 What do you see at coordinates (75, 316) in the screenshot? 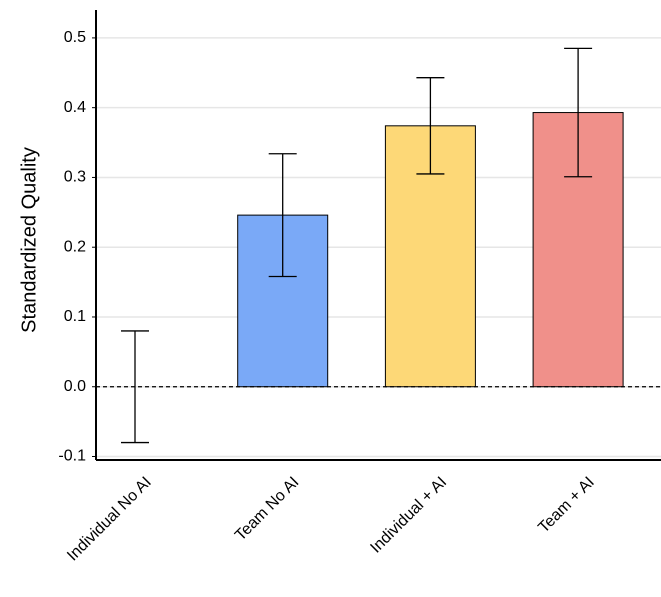
I see `y-tick-label: 0.1` at bounding box center [75, 316].